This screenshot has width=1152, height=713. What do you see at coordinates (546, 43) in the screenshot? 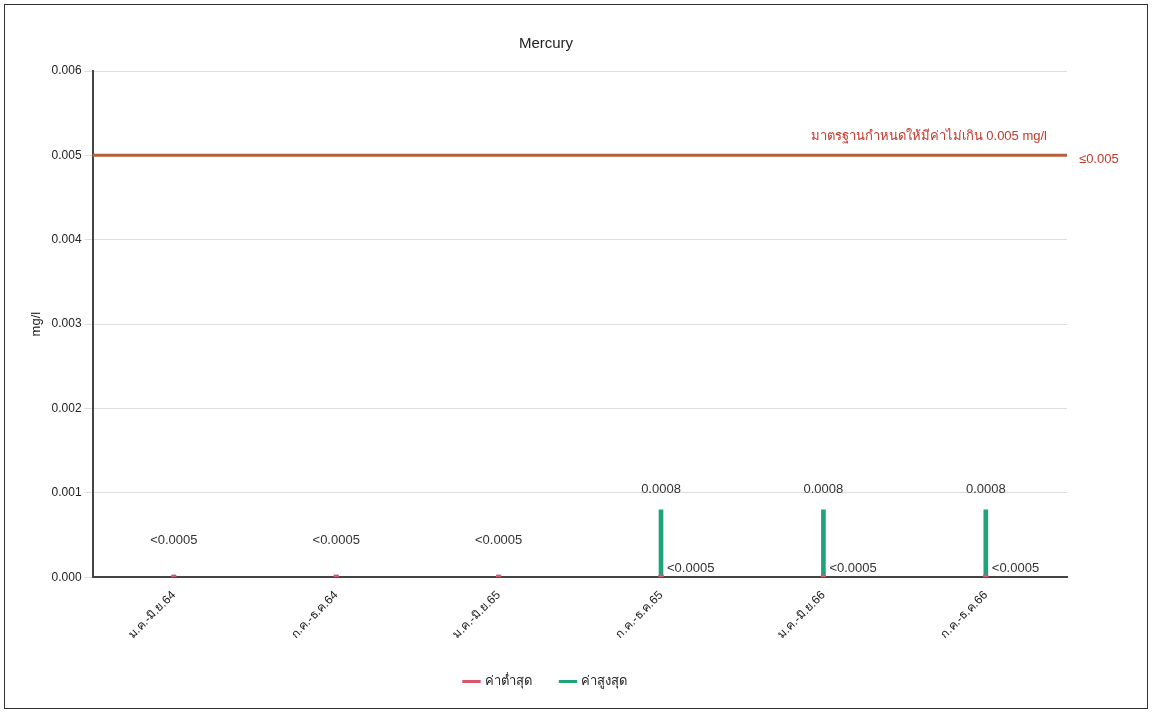
I see `chart-title: Mercury` at bounding box center [546, 43].